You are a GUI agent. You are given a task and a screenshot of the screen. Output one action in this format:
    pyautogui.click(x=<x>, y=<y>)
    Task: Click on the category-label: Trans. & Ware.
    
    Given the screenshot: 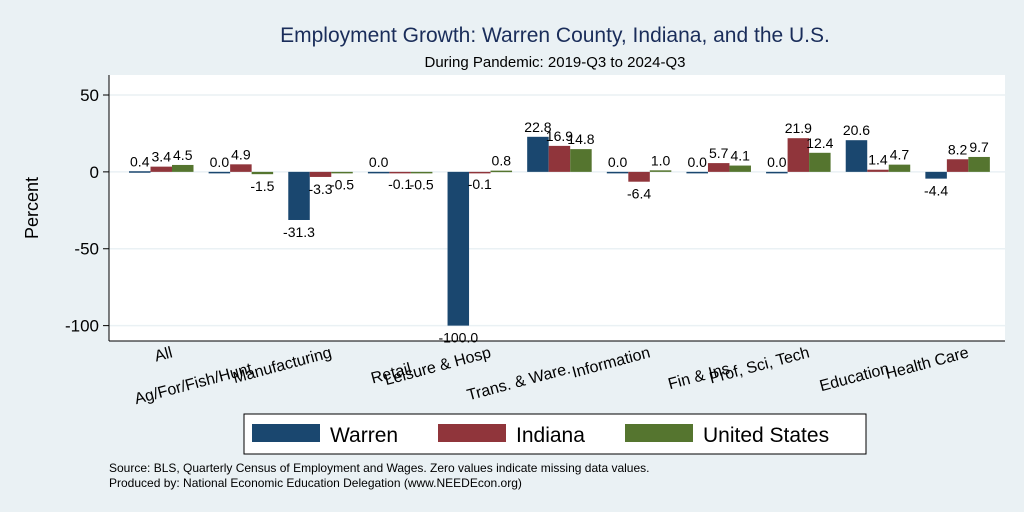 What is the action you would take?
    pyautogui.click(x=518, y=382)
    